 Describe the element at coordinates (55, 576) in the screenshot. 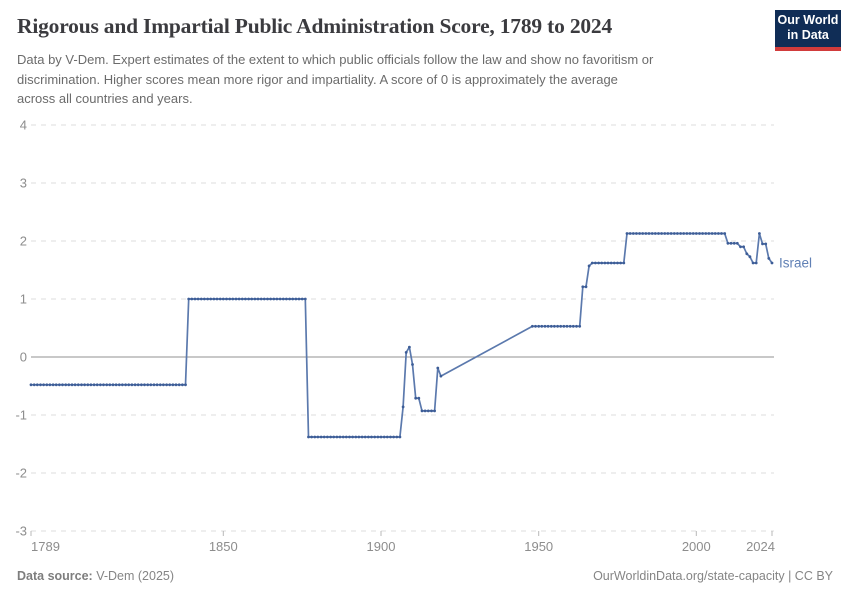

I see `data-source-label: Data source:` at that location.